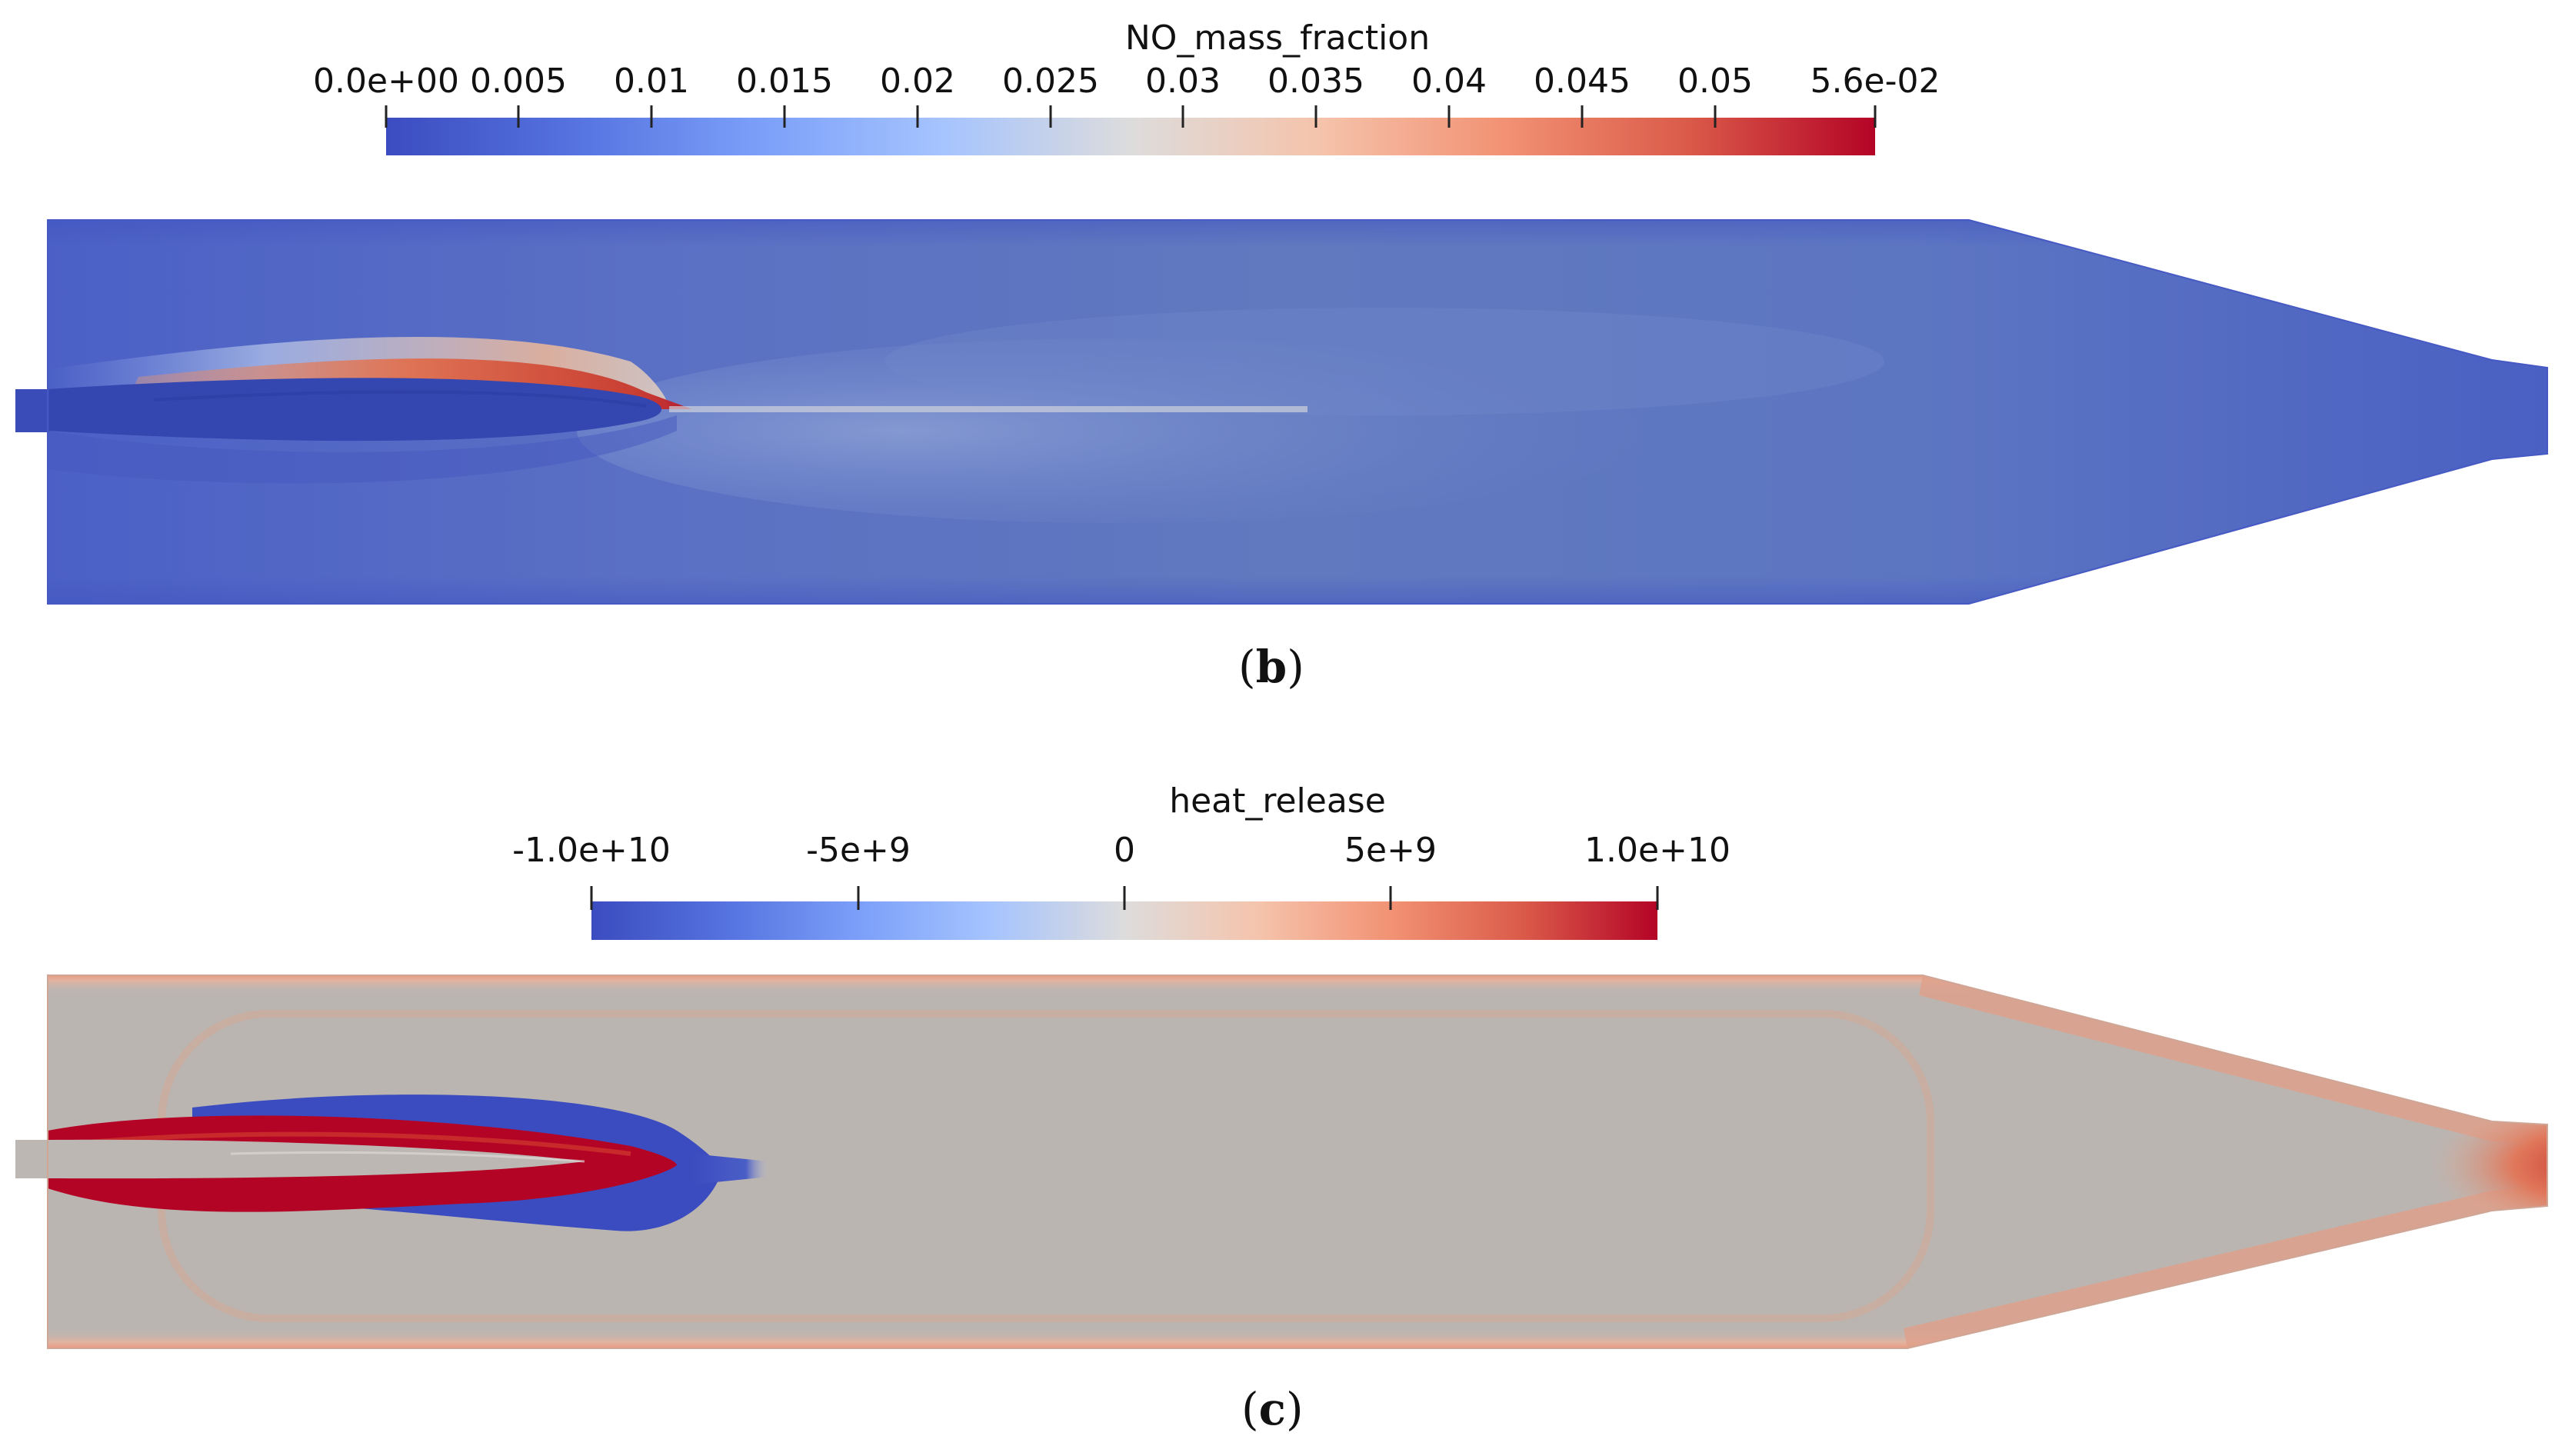  Describe the element at coordinates (918, 81) in the screenshot. I see `colorbar-b-tick-label: 0.02` at that location.